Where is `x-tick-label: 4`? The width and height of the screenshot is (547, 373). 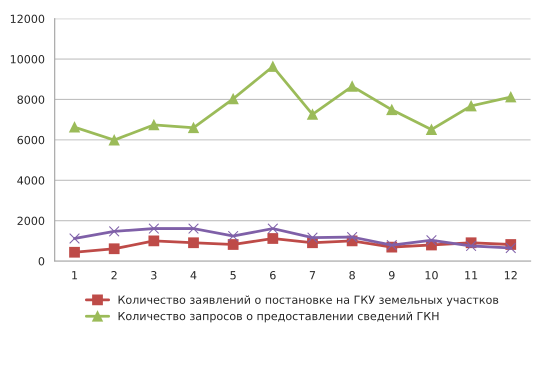
x-tick-label: 4 is located at coordinates (193, 275).